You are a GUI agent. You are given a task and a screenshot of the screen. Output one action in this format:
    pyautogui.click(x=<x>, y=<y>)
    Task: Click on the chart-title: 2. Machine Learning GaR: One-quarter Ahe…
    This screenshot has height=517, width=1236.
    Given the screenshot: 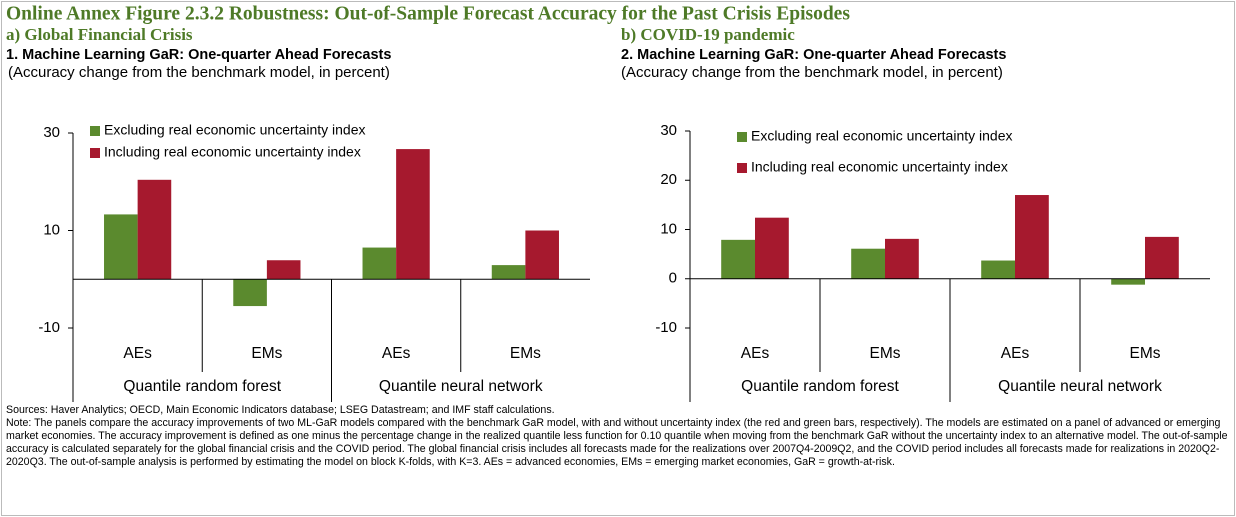 What is the action you would take?
    pyautogui.click(x=813, y=55)
    